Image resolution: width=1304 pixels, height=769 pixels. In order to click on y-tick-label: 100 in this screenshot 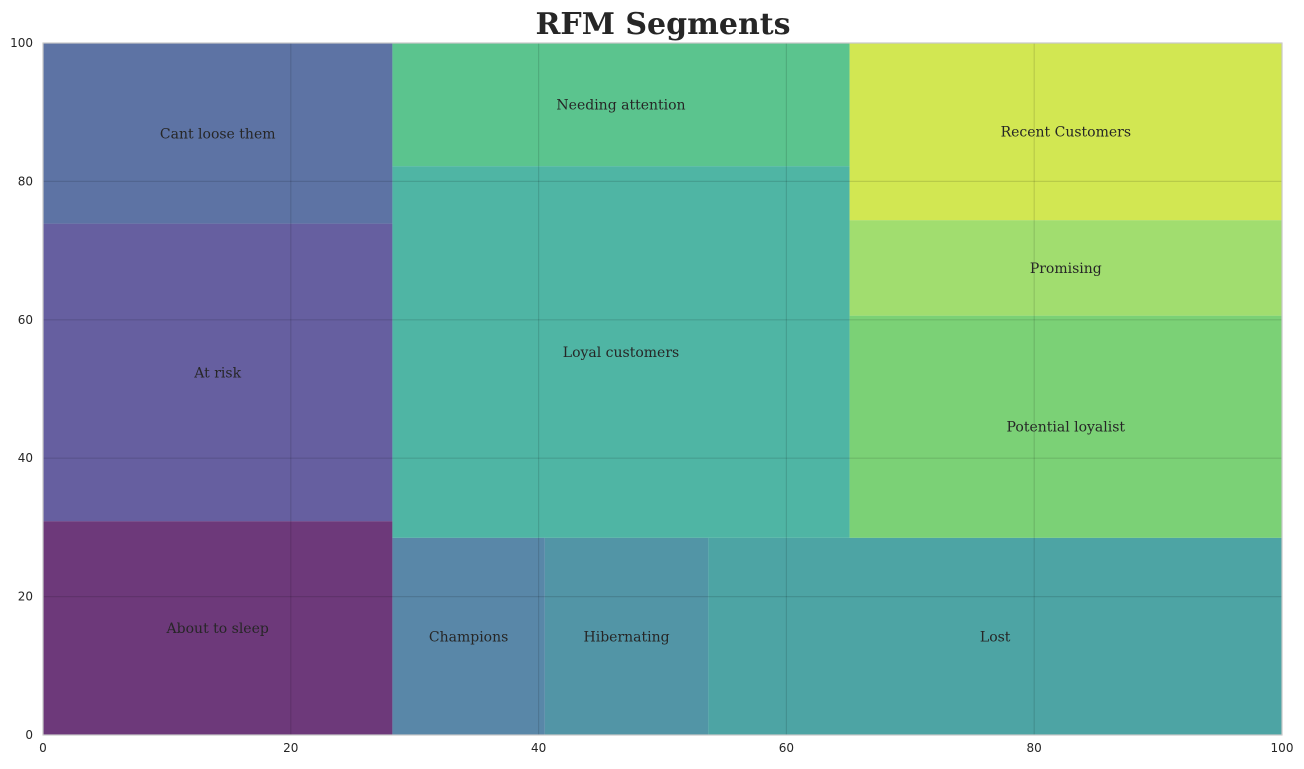, I will do `click(21, 43)`.